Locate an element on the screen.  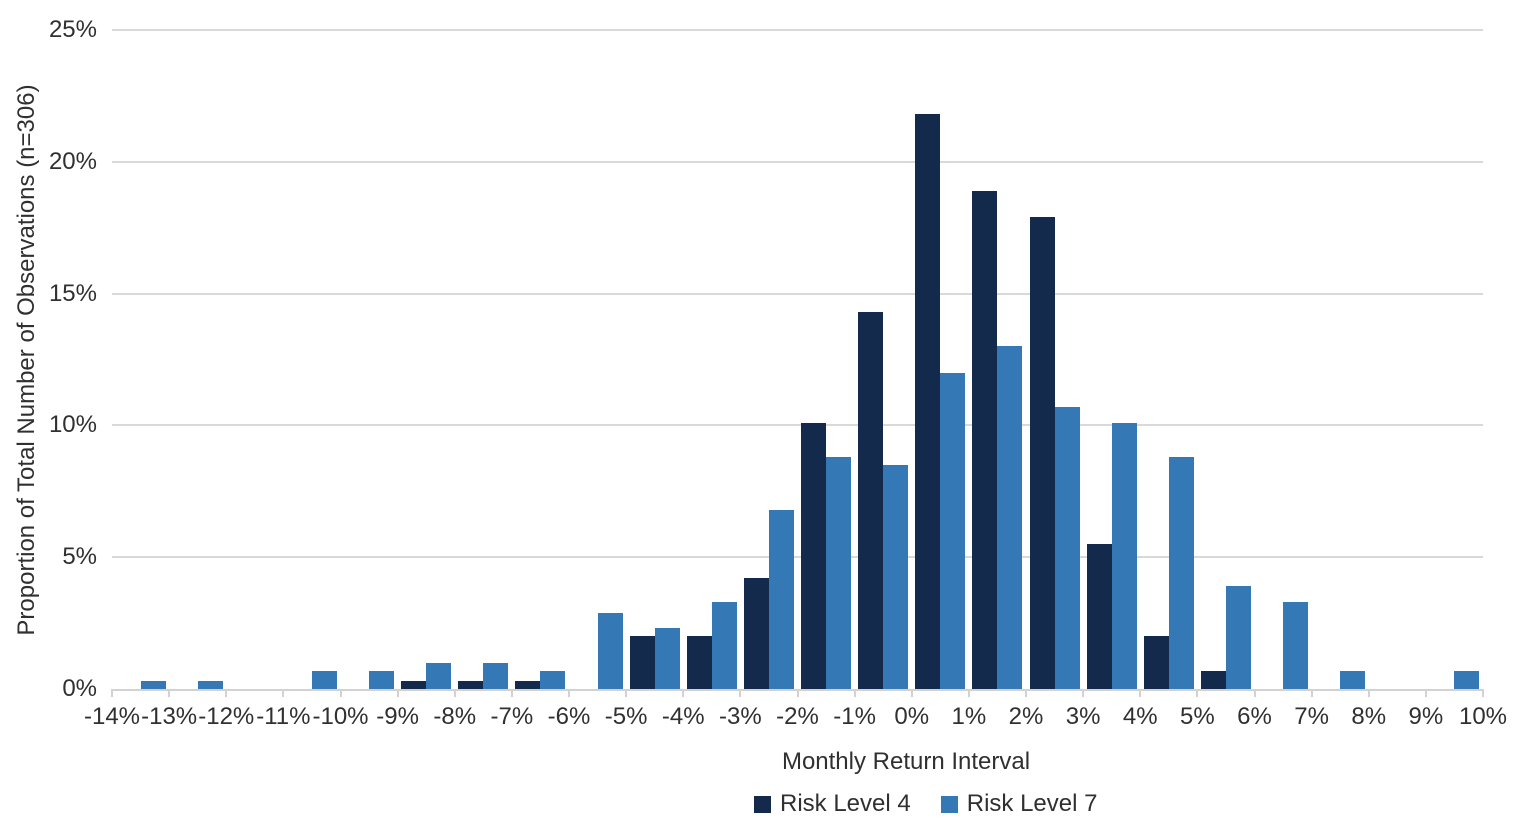
x-tick-mark--1% is located at coordinates (854, 693).